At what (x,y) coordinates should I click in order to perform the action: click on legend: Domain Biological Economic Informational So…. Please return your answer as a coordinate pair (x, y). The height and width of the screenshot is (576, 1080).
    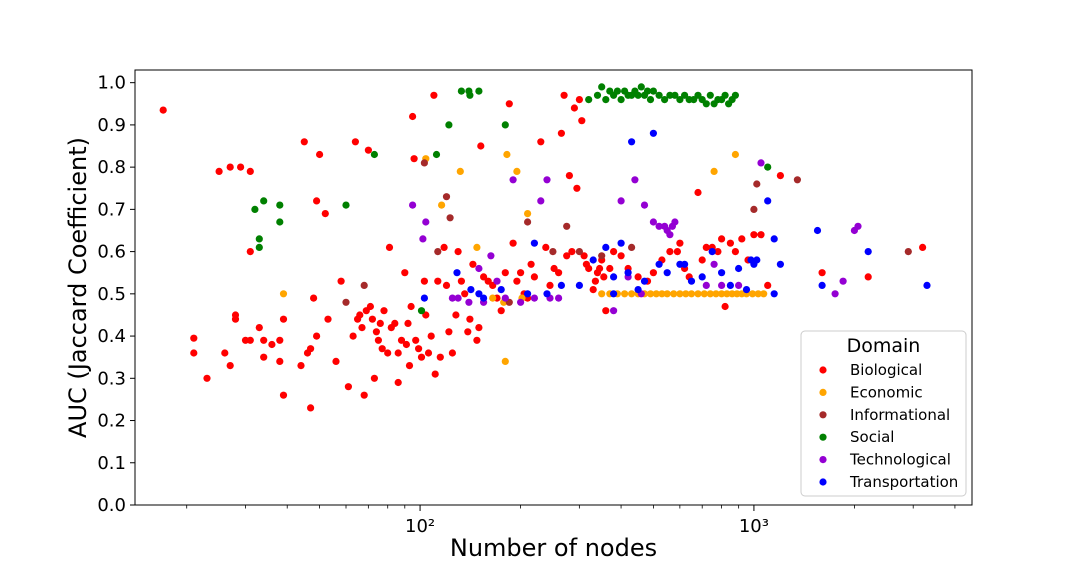
    Looking at the image, I should click on (883, 413).